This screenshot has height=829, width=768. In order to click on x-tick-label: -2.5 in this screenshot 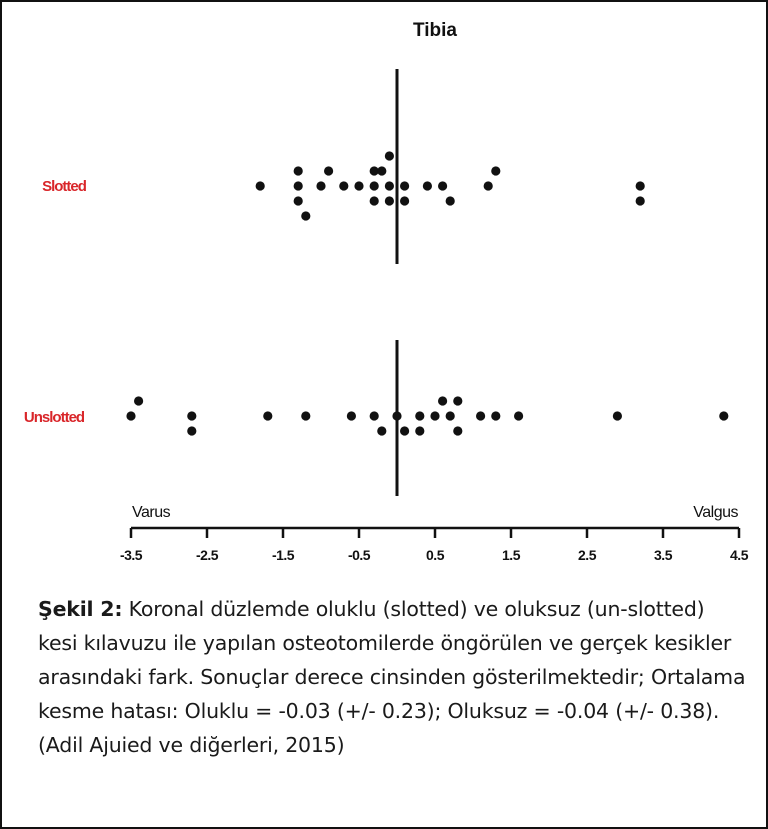, I will do `click(207, 555)`.